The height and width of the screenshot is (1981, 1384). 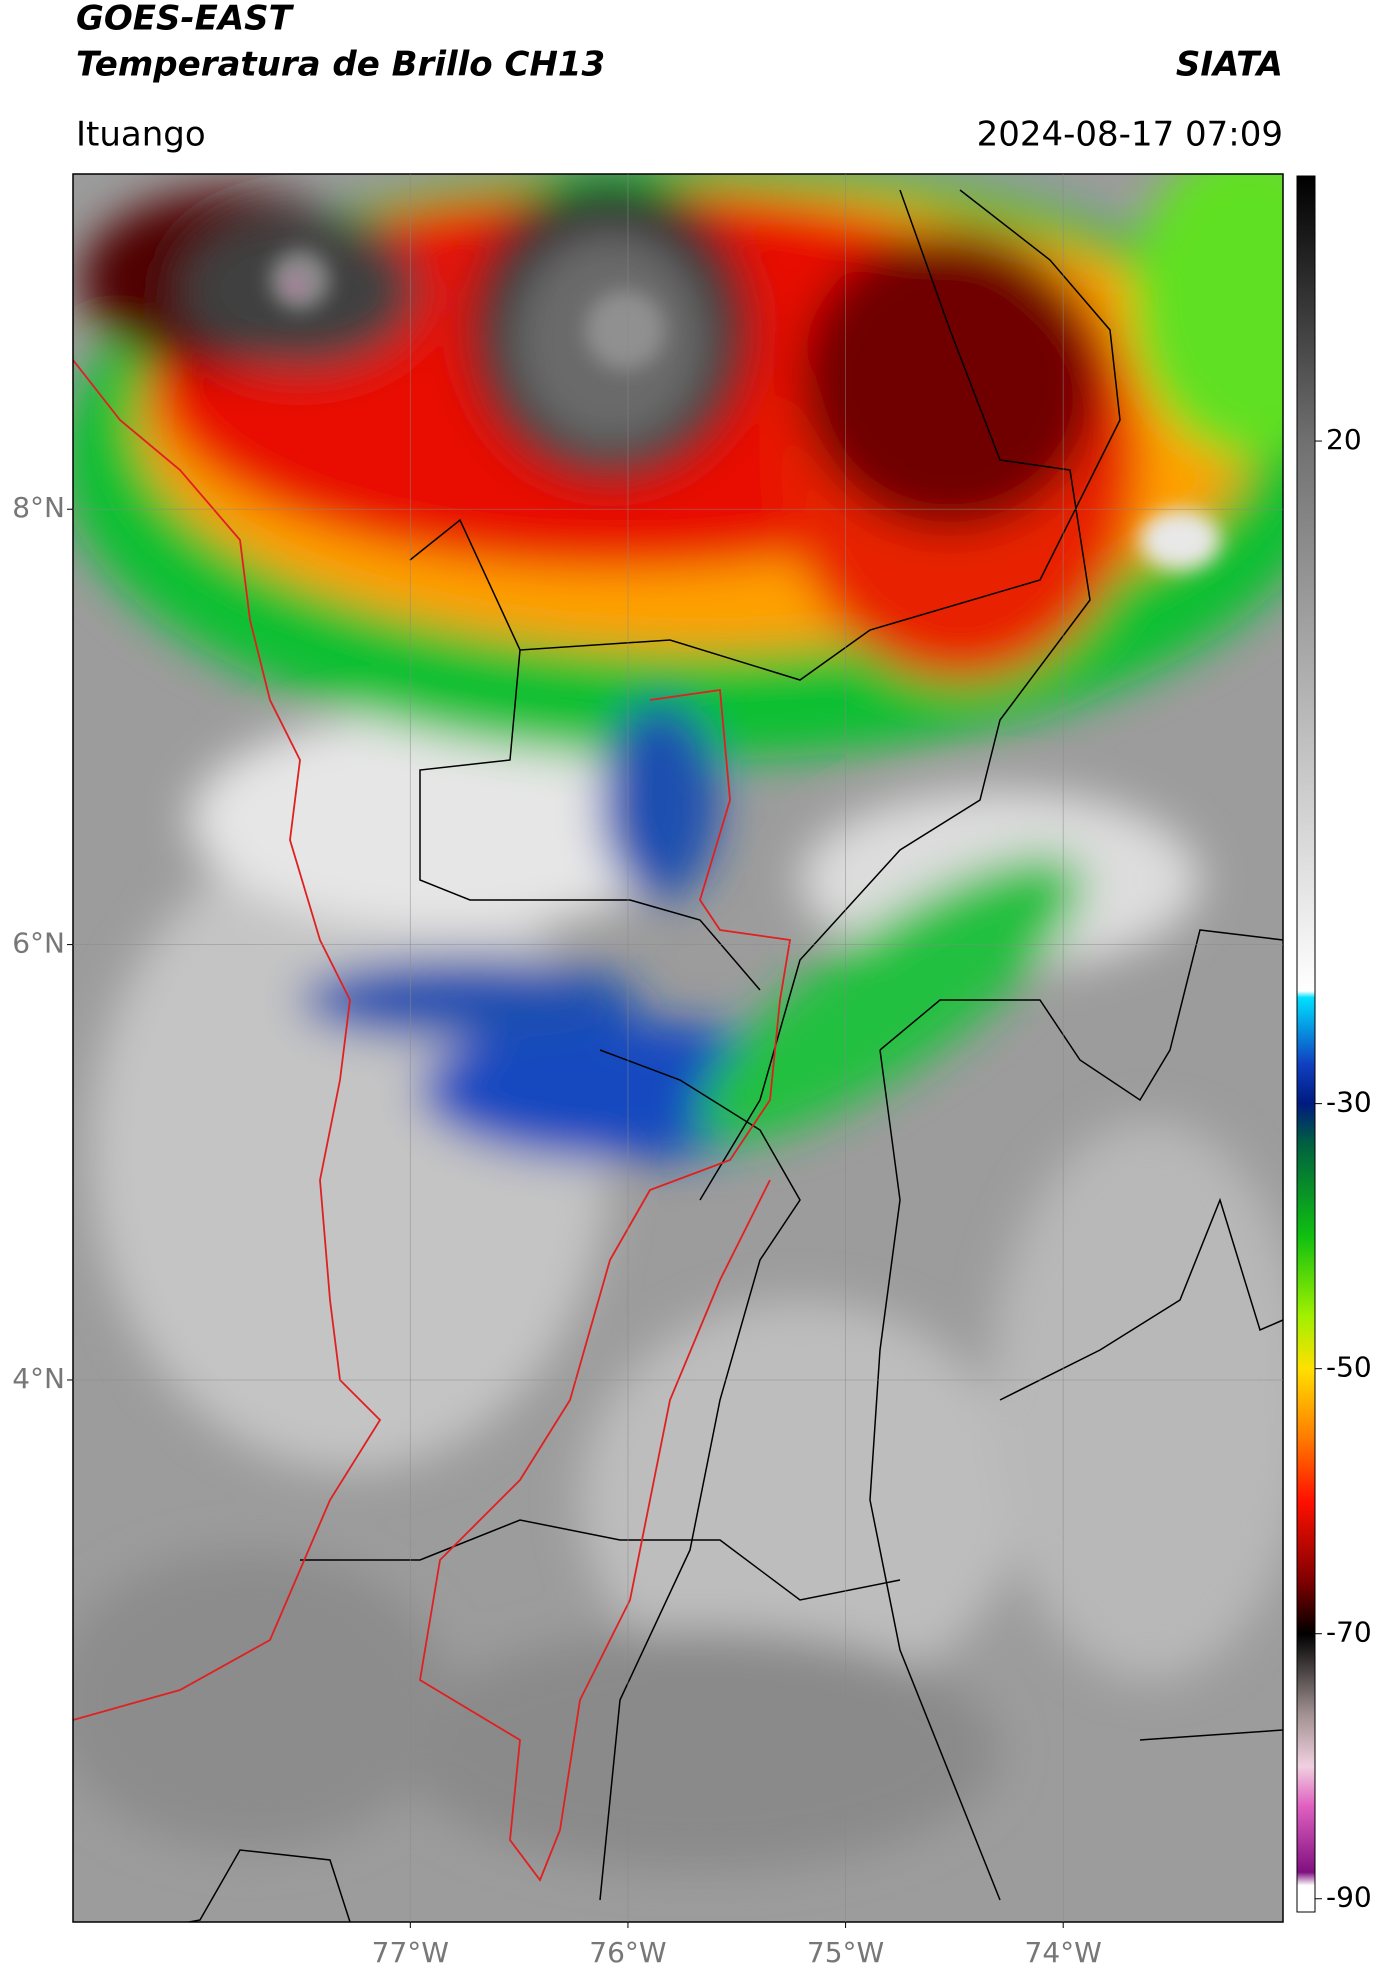 I want to click on colorbar-tick-label: -90, so click(x=1349, y=1897).